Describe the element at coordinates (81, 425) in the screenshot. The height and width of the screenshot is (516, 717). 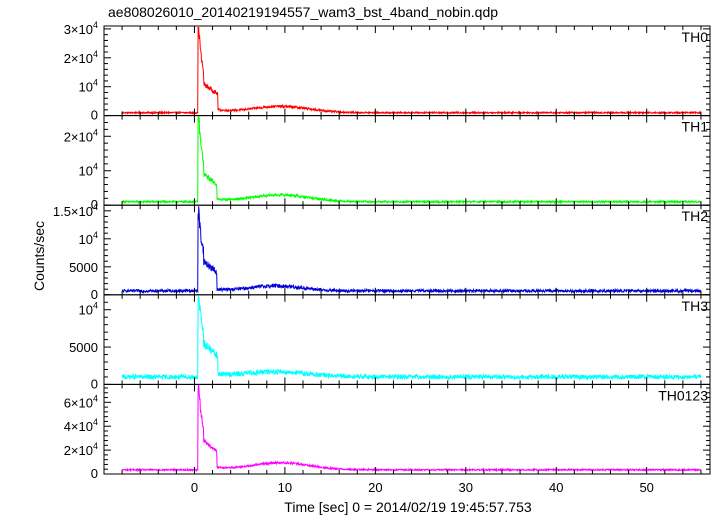
I see `y-tick-label: 4×10⁴` at that location.